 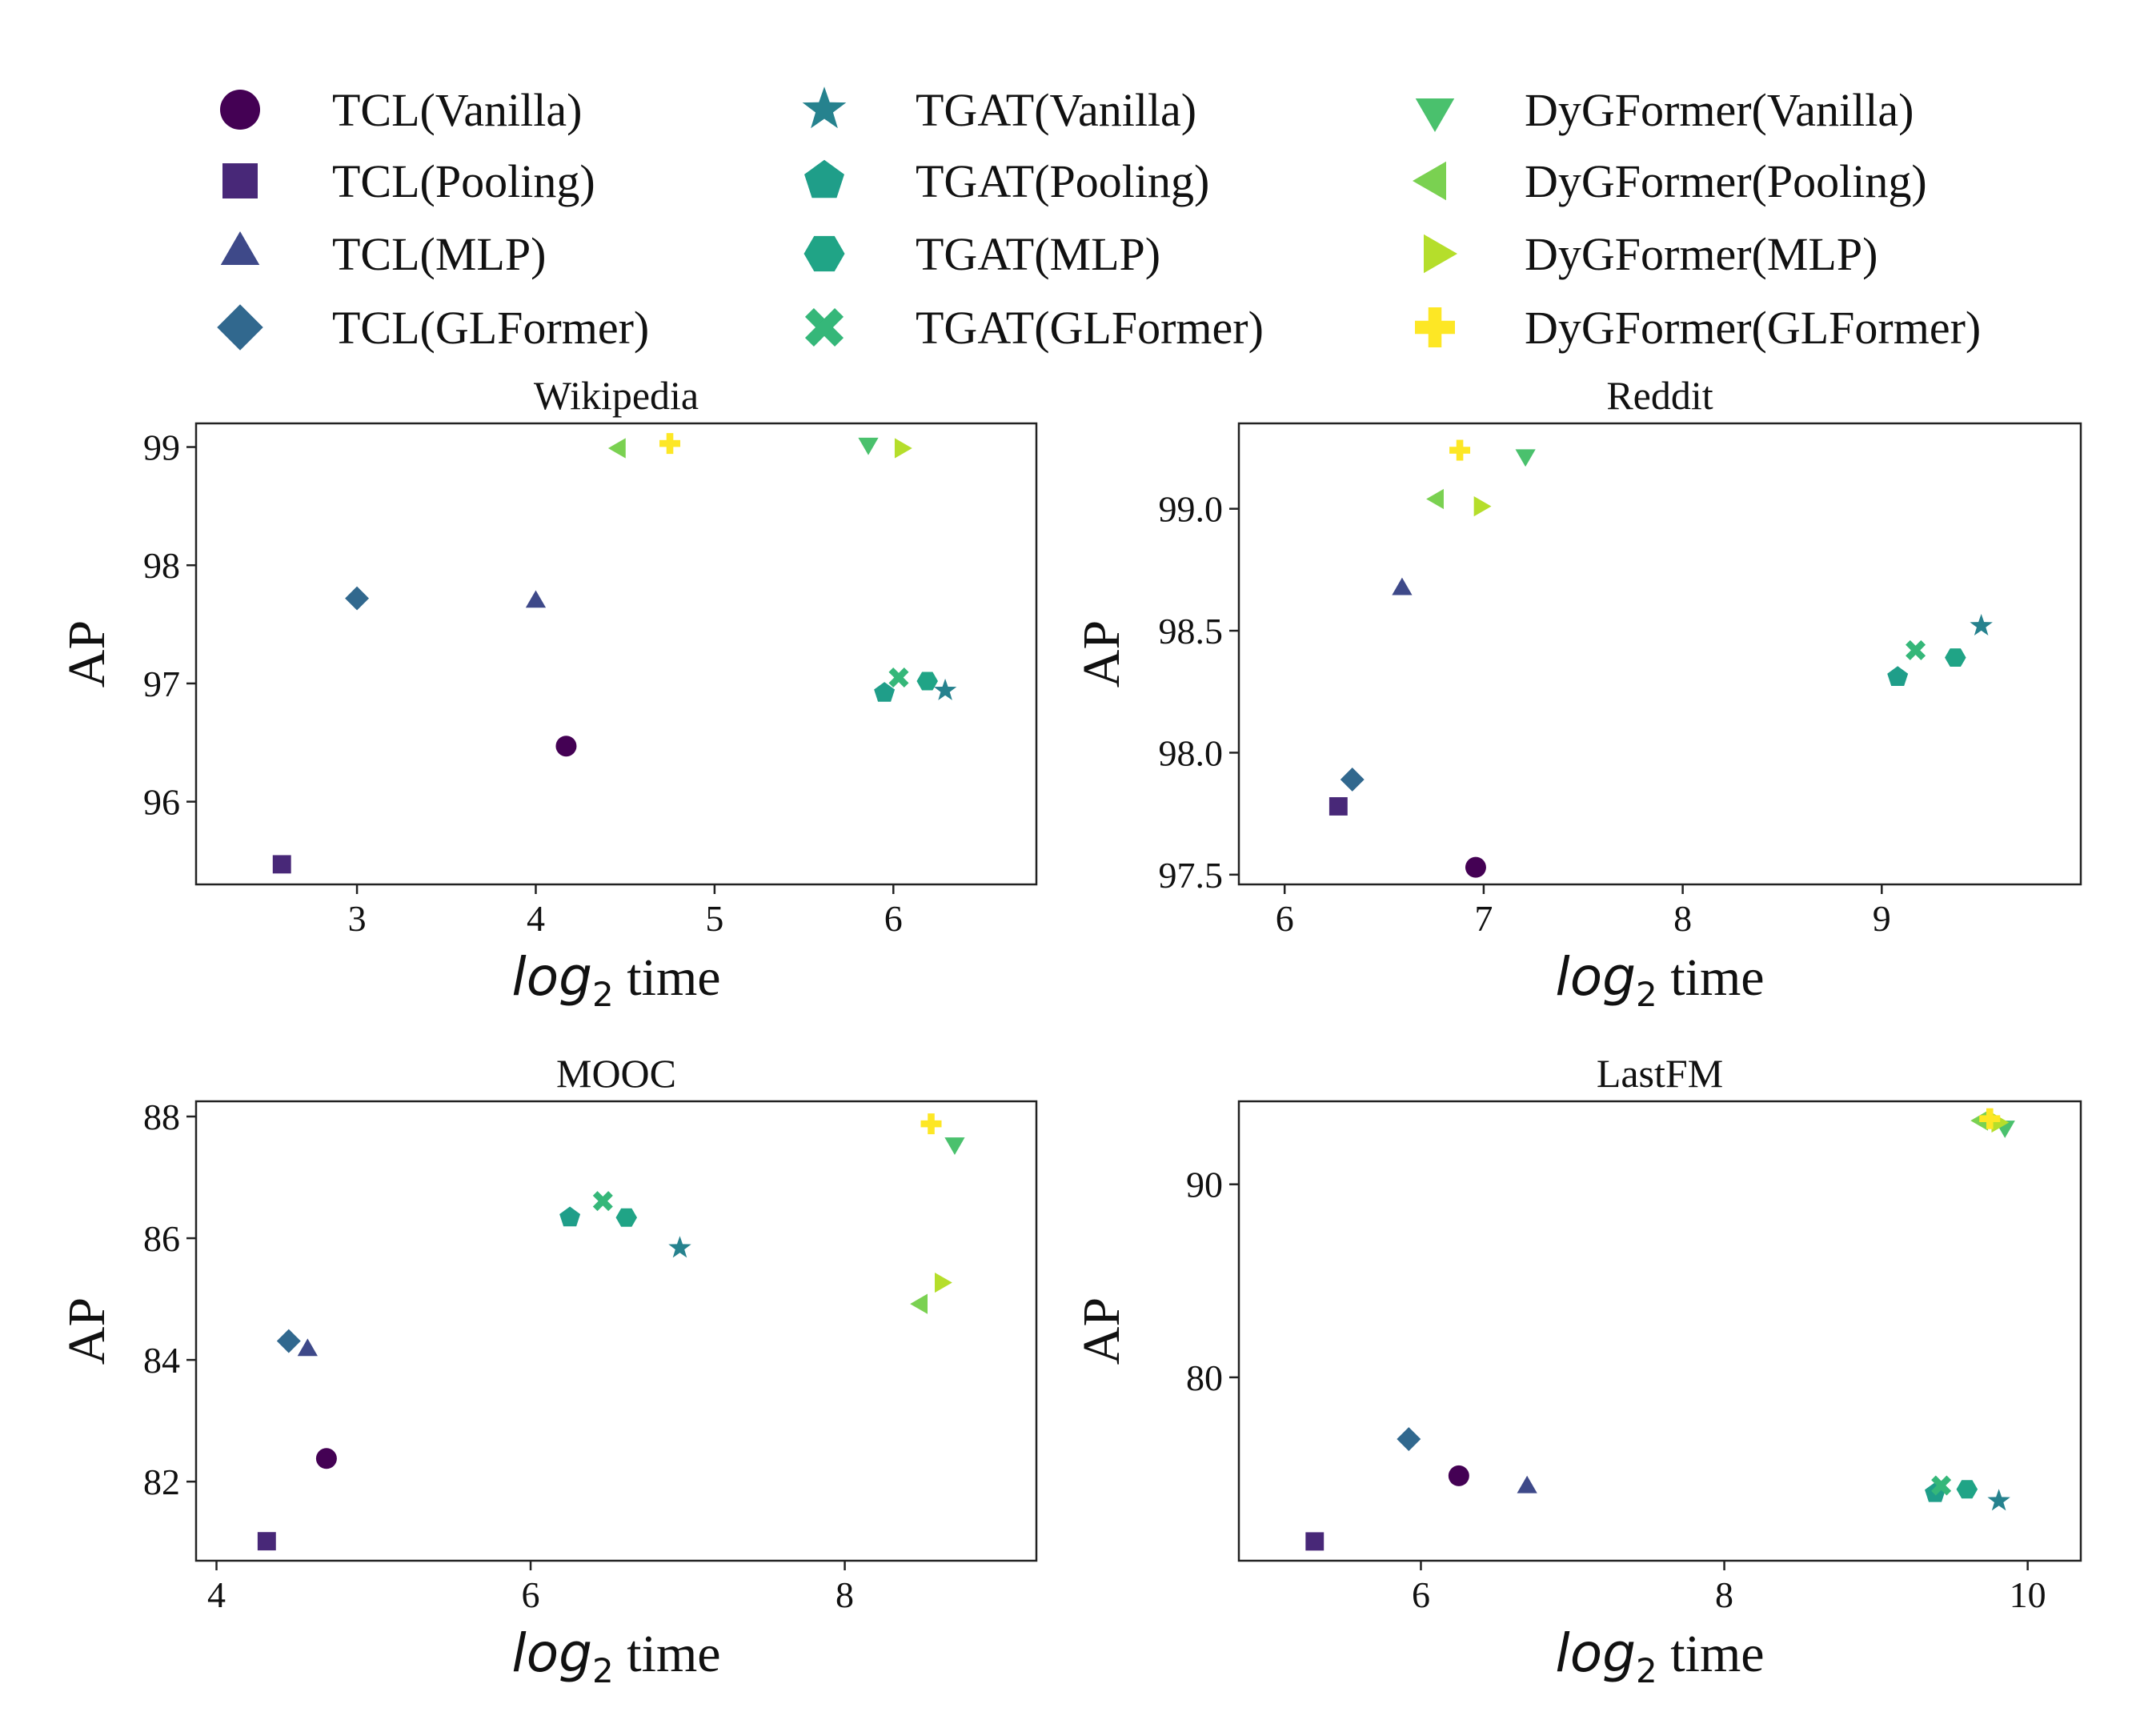 I want to click on y-tick-label: 90, so click(x=1204, y=1185).